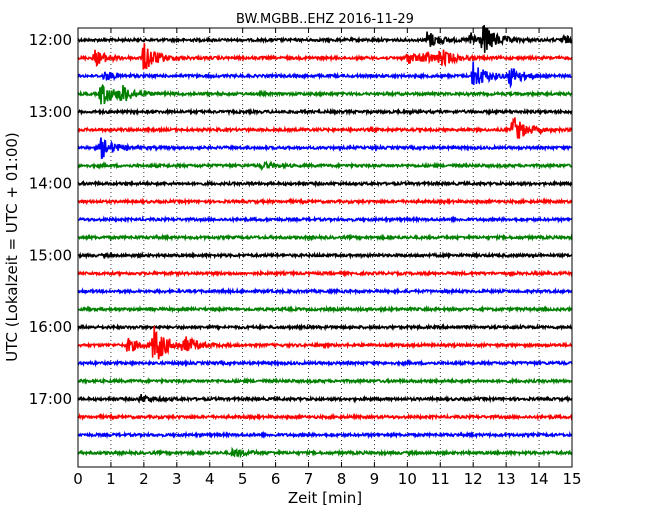 The height and width of the screenshot is (520, 650). Describe the element at coordinates (50, 399) in the screenshot. I see `y-tick-label: 17:00` at that location.